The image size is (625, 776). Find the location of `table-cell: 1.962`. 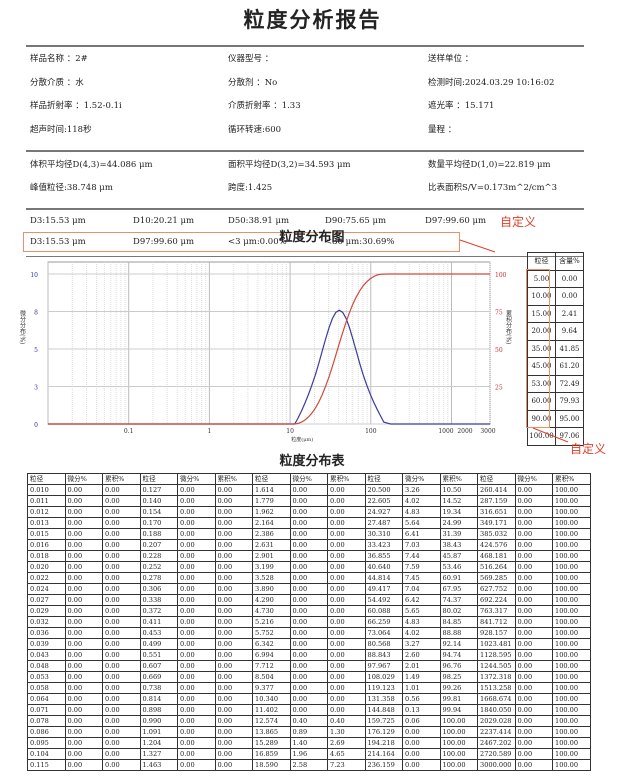

table-cell: 1.962 is located at coordinates (271, 512).